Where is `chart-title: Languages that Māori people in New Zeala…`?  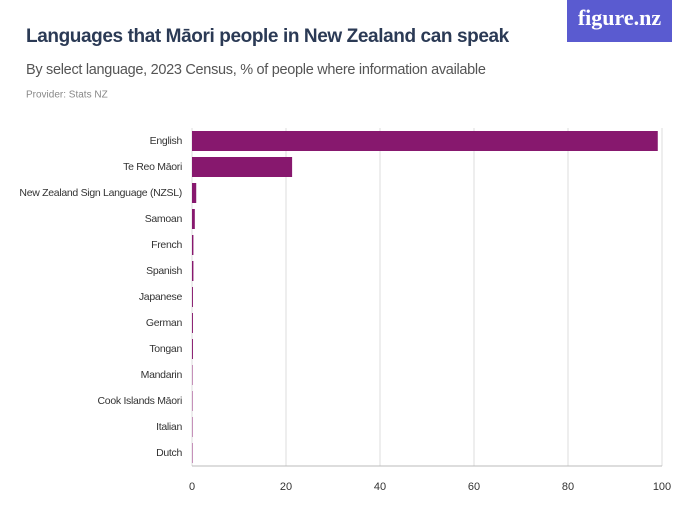
chart-title: Languages that Māori people in New Zeala… is located at coordinates (268, 36).